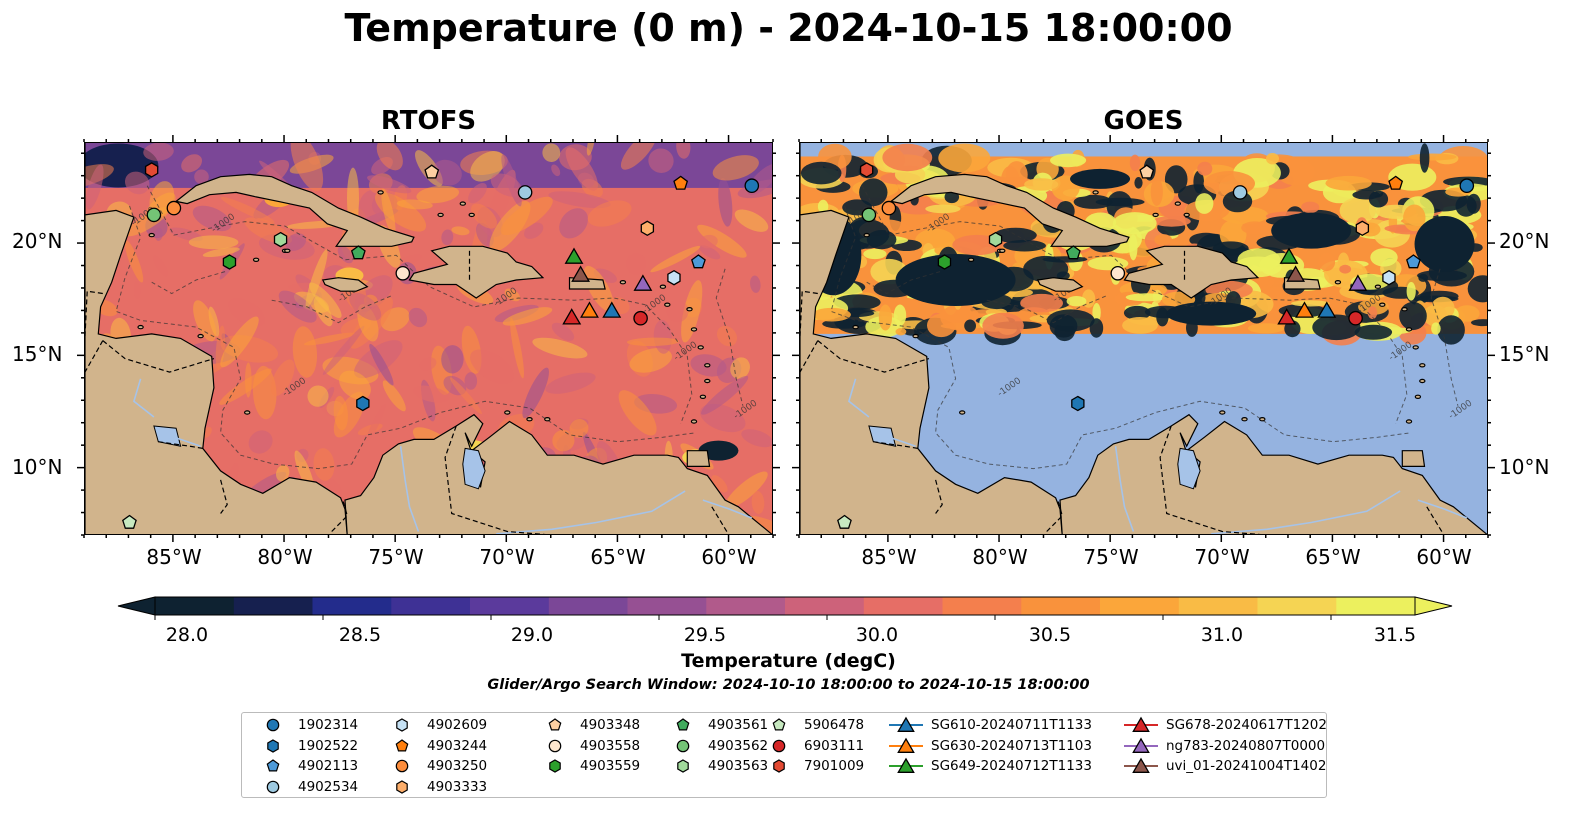 Image resolution: width=1577 pixels, height=827 pixels. I want to click on colorbar-tick-29-5: 29.5, so click(705, 635).